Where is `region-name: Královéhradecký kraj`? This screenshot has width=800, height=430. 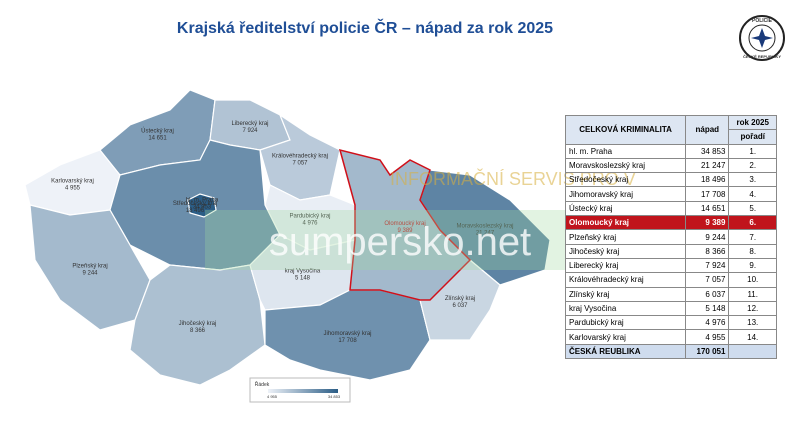
region-name: Královéhradecký kraj is located at coordinates (300, 157).